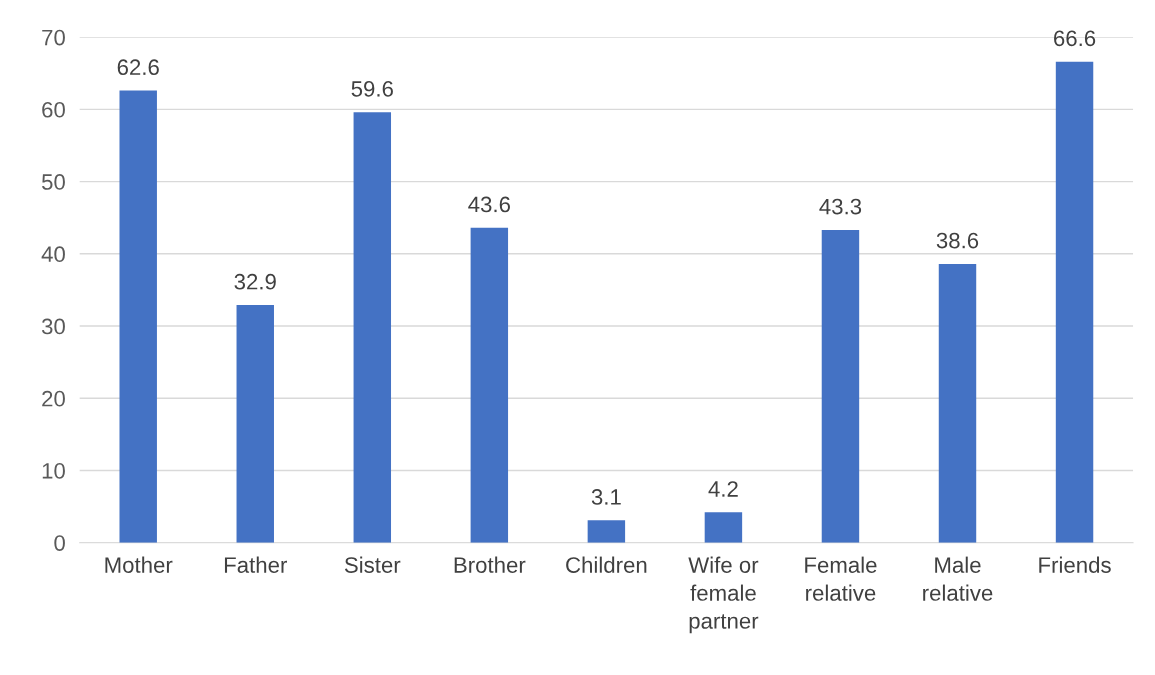  I want to click on y-tick-label: 10, so click(53, 471).